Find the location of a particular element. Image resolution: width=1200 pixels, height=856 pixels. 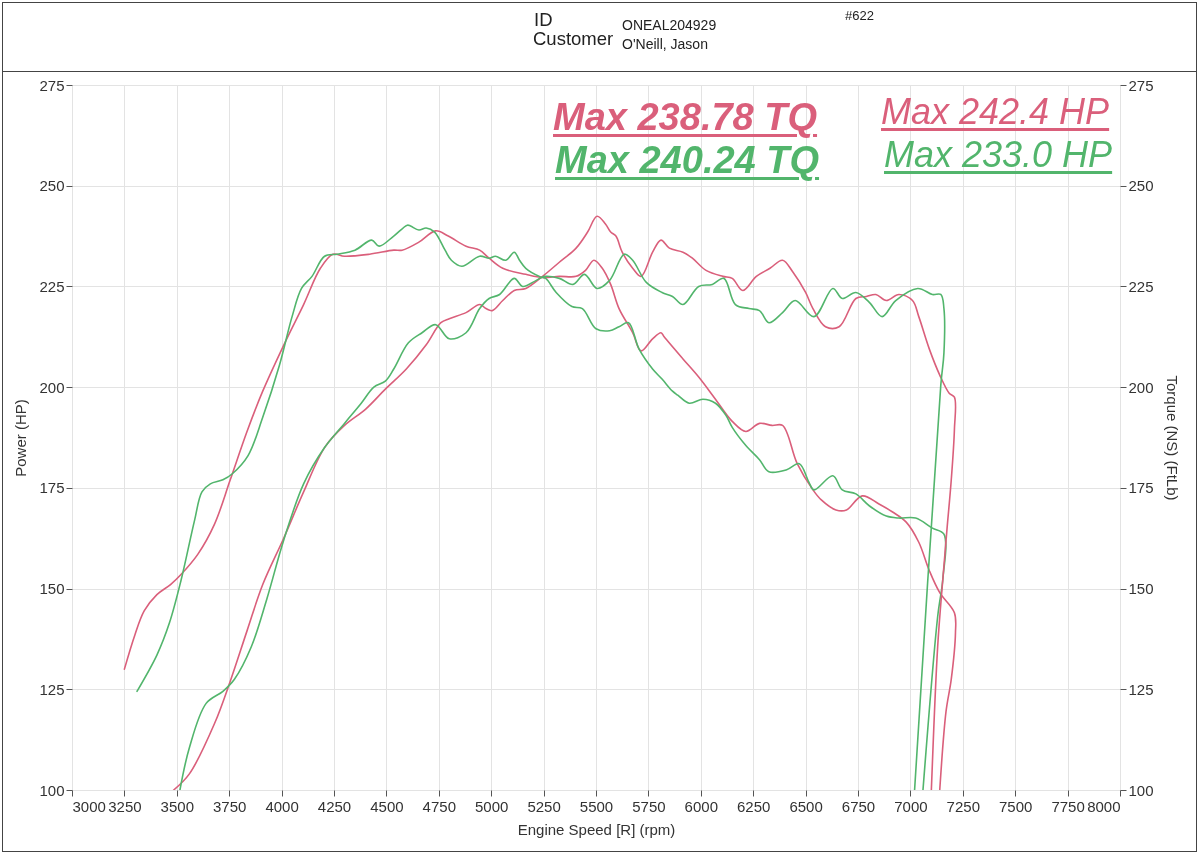

x-tick-label: 7750 is located at coordinates (1068, 806).